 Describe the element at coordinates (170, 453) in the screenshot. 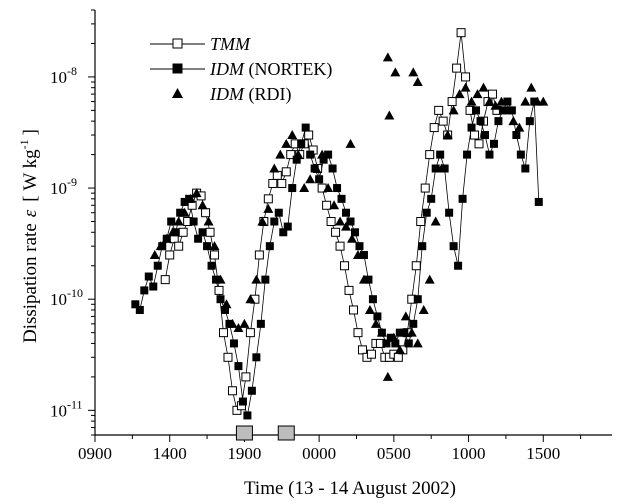

I see `x-tick-label: 1400` at that location.